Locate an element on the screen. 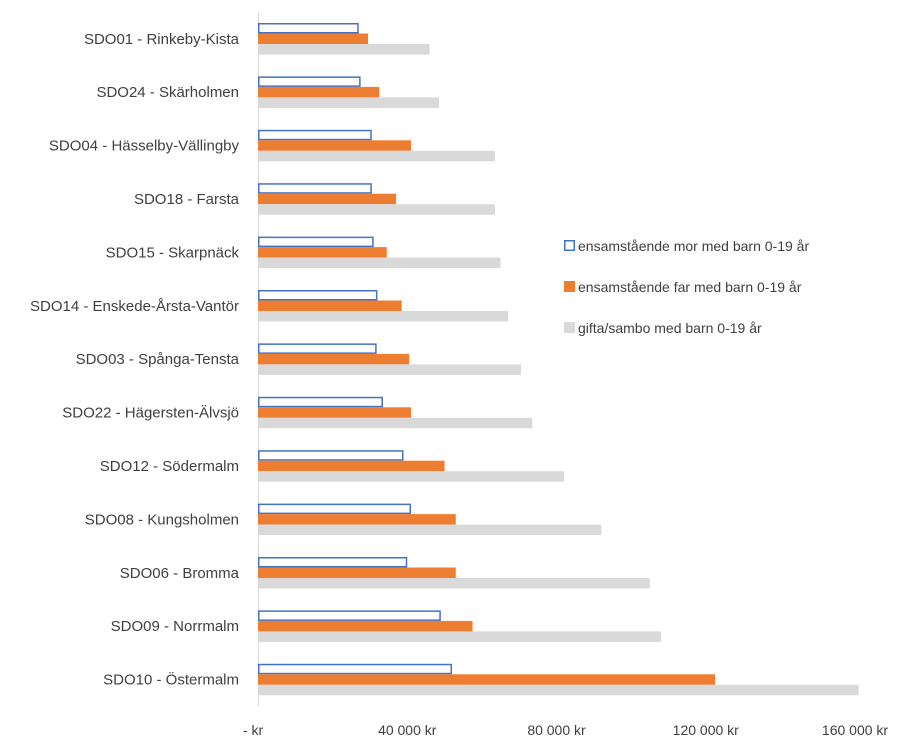 The image size is (909, 738). legend-label-3: gifta/sambo med barn 0-19 år is located at coordinates (670, 328).